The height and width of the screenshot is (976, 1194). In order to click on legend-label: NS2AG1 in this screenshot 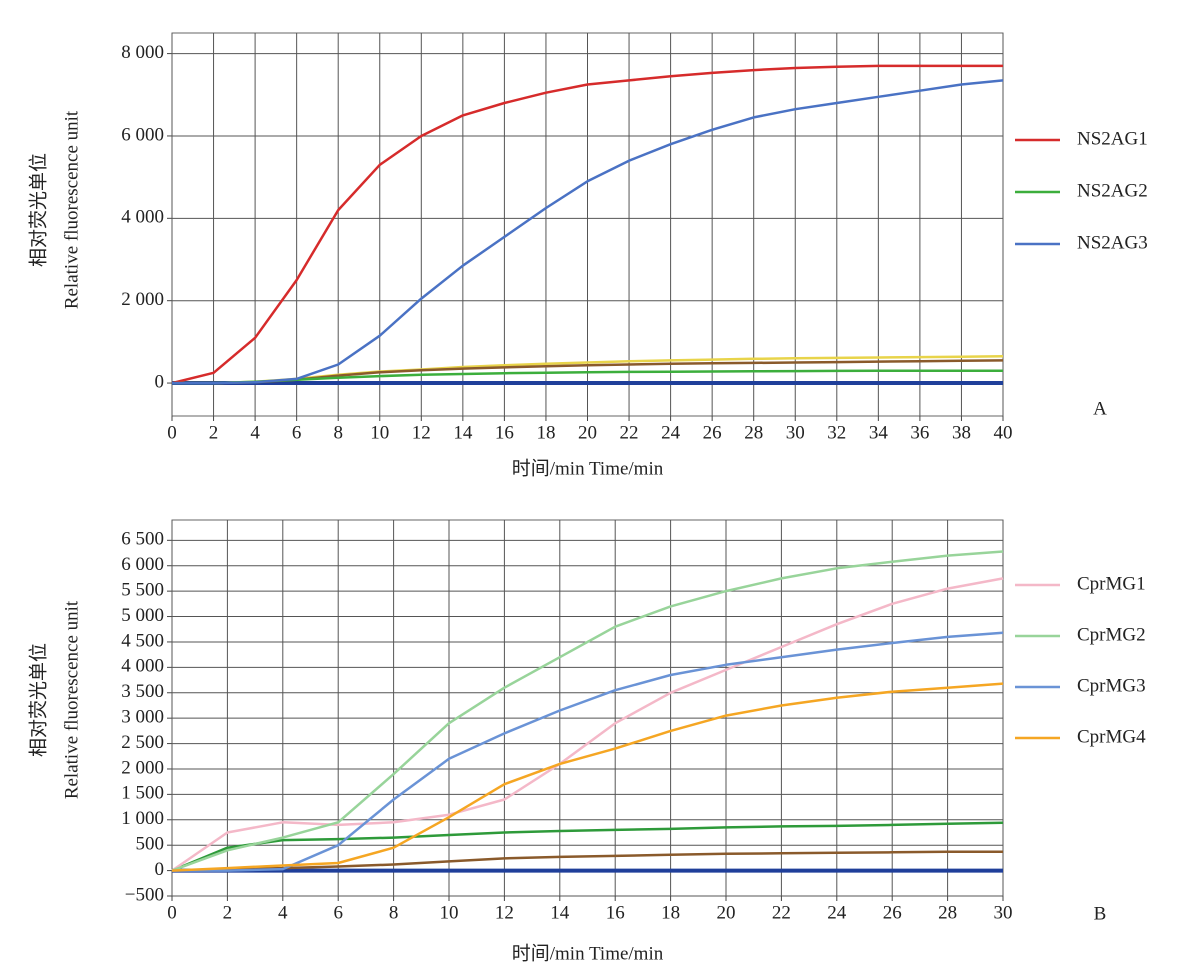, I will do `click(1112, 138)`.